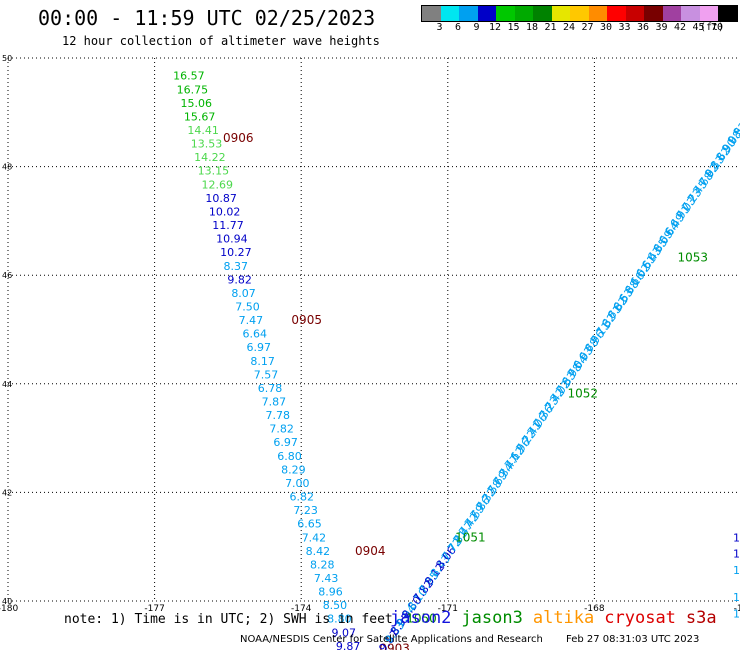  Describe the element at coordinates (339, 619) in the screenshot. I see `swh-value-west-track: 8.80` at that location.